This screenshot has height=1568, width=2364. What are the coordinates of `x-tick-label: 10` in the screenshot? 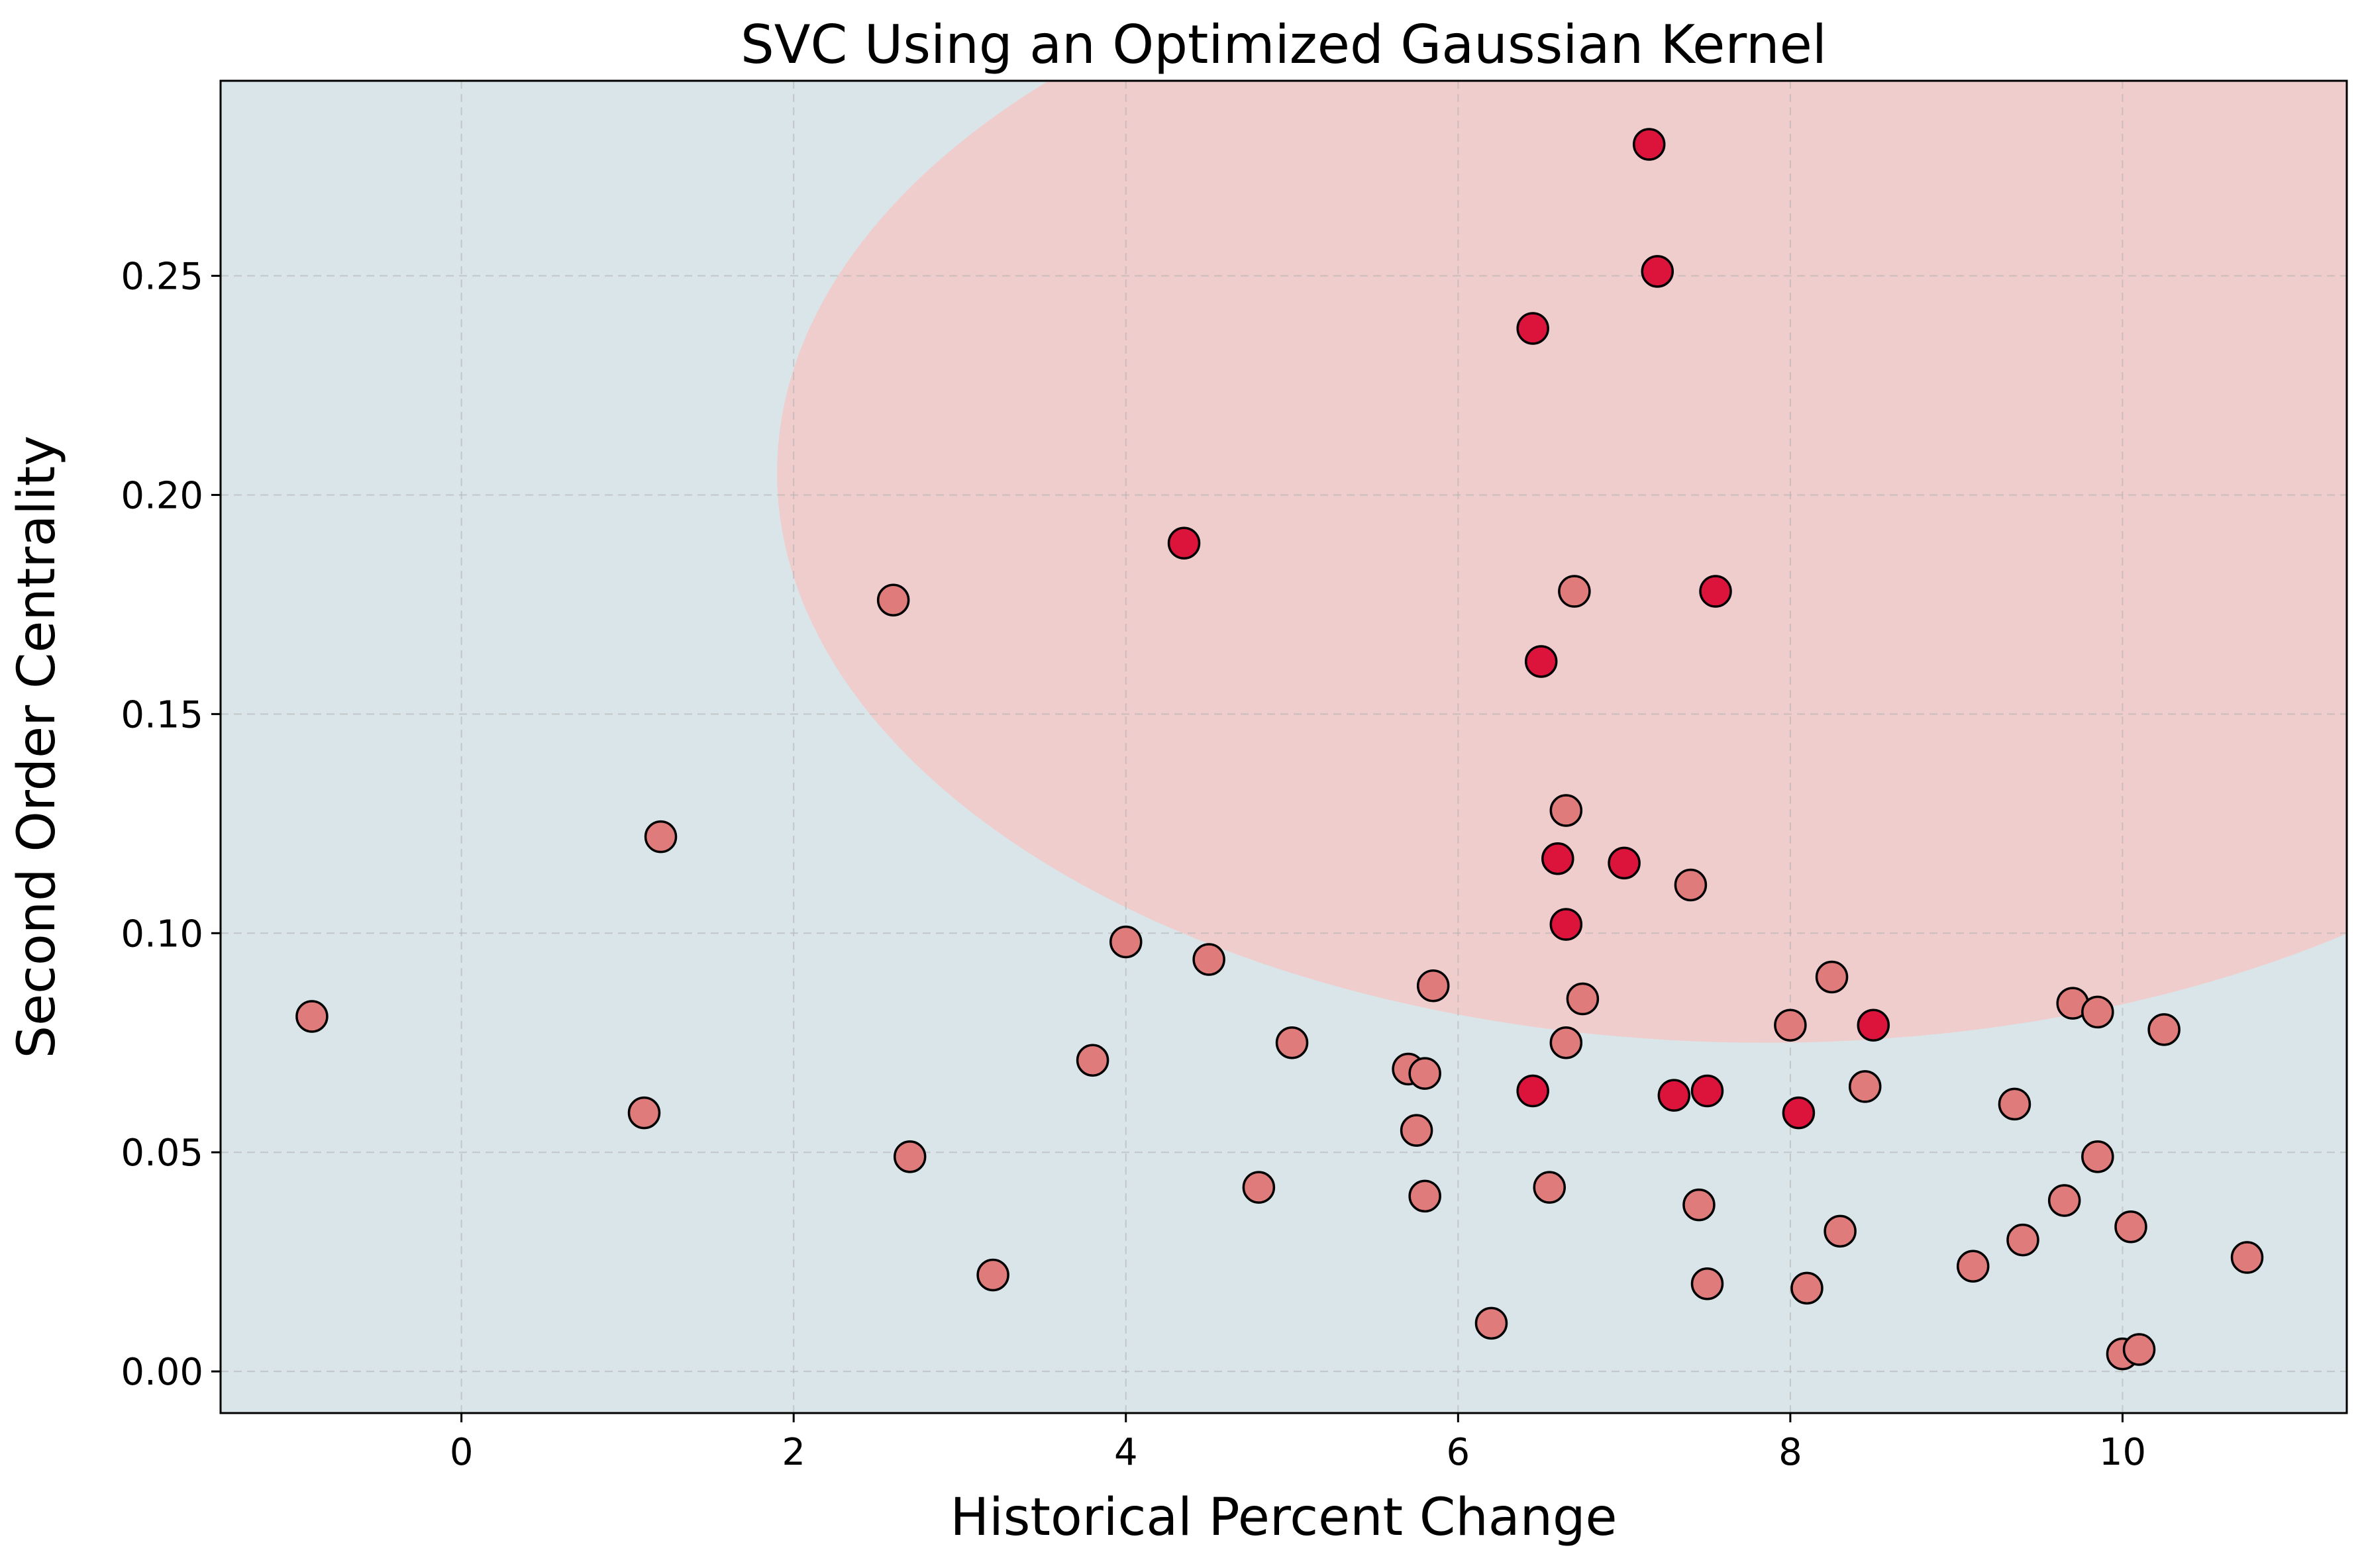 It's located at (2123, 1452).